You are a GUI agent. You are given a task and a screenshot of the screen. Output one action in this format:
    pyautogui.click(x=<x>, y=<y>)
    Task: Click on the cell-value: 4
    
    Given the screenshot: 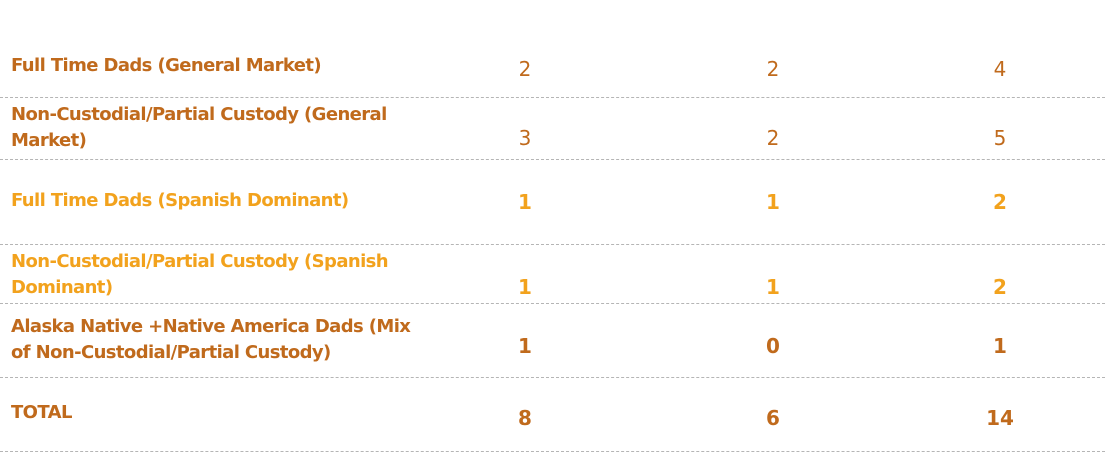 What is the action you would take?
    pyautogui.click(x=1000, y=69)
    